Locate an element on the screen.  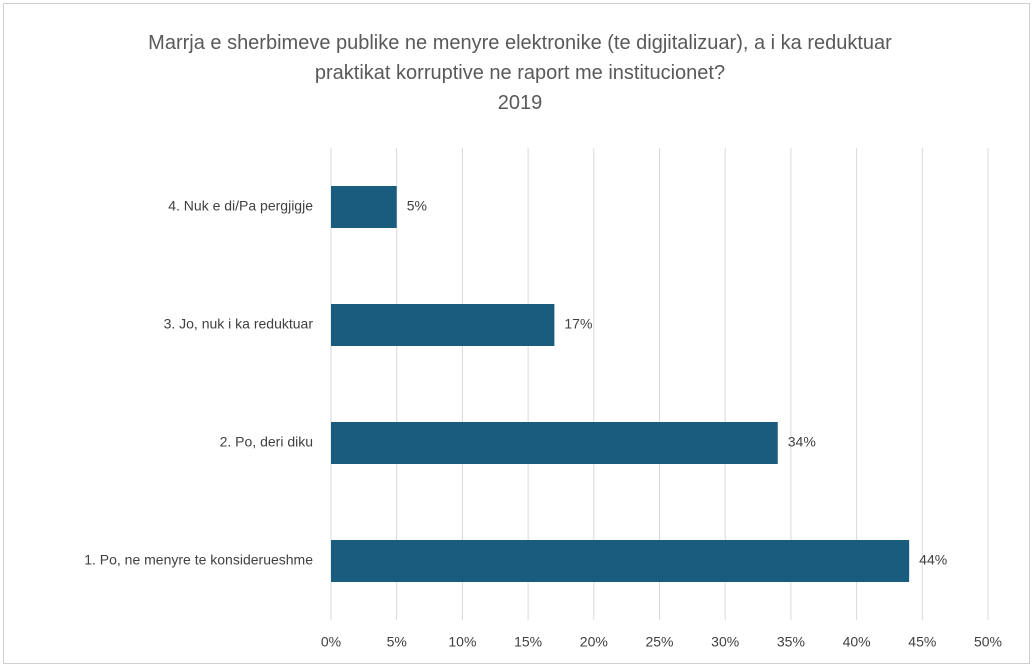
x-tick-label: 15% is located at coordinates (528, 642).